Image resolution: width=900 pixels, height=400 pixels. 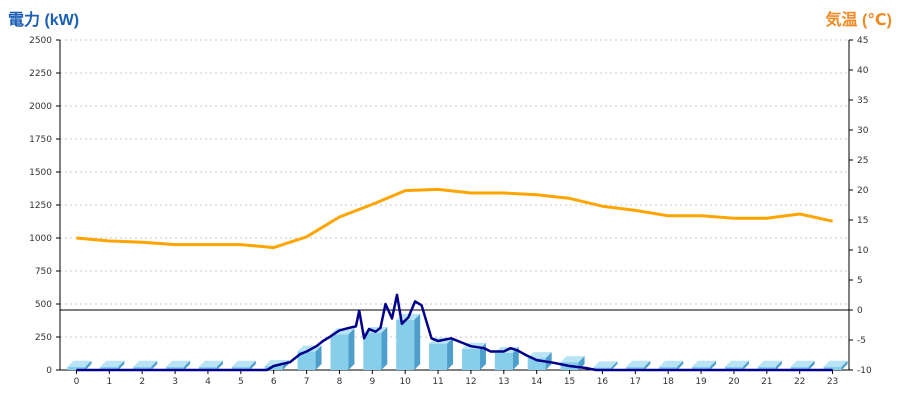 I want to click on x-tick-label: 7, so click(x=307, y=382).